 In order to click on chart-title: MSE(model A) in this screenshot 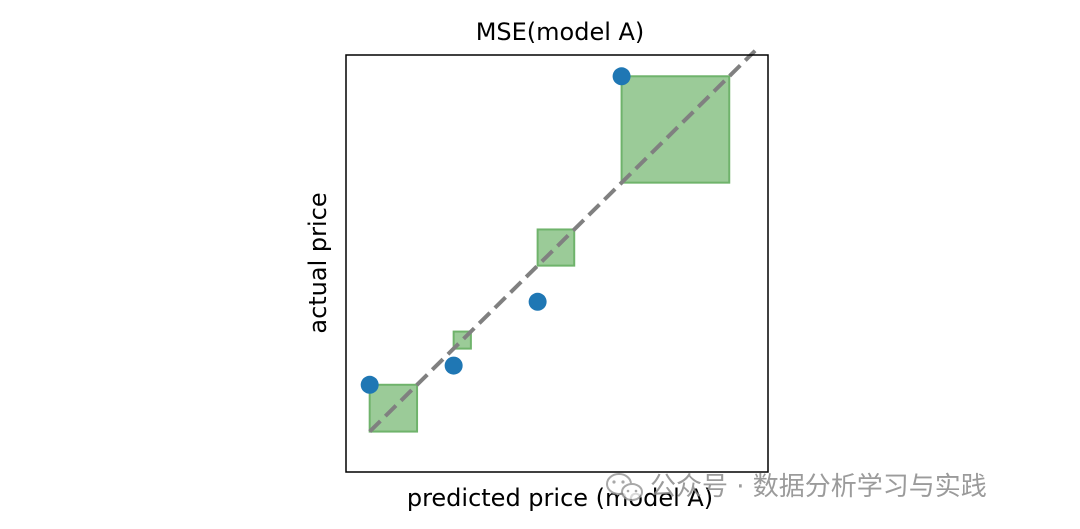, I will do `click(560, 32)`.